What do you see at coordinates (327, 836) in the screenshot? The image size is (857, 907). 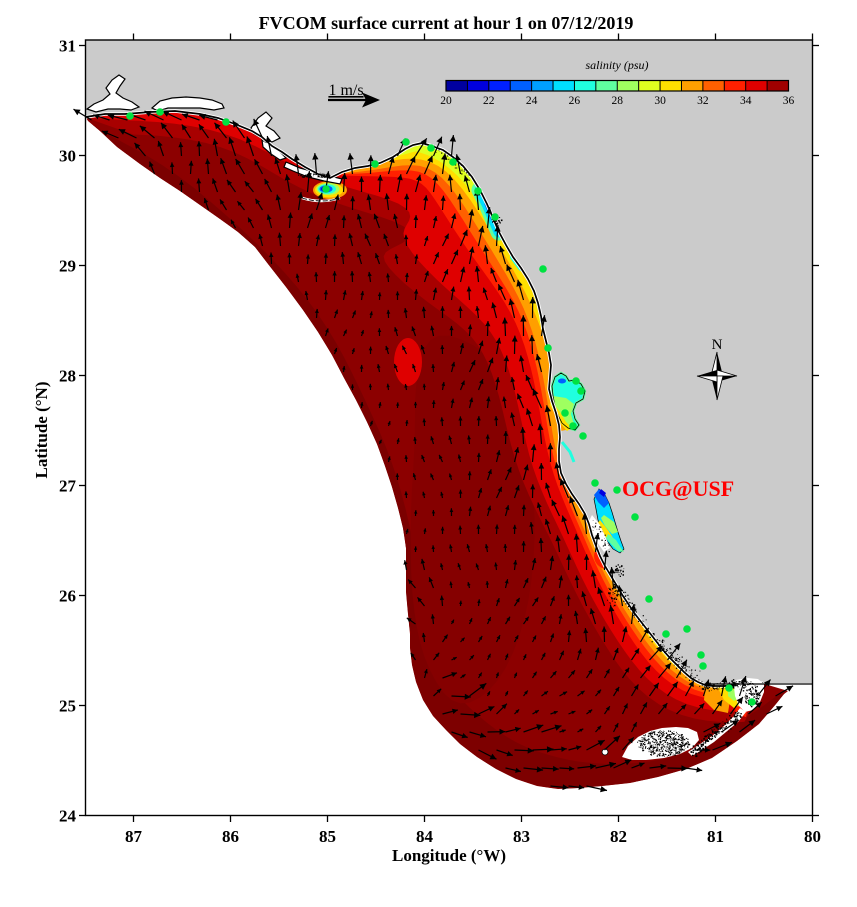 I see `svg-text: 85` at bounding box center [327, 836].